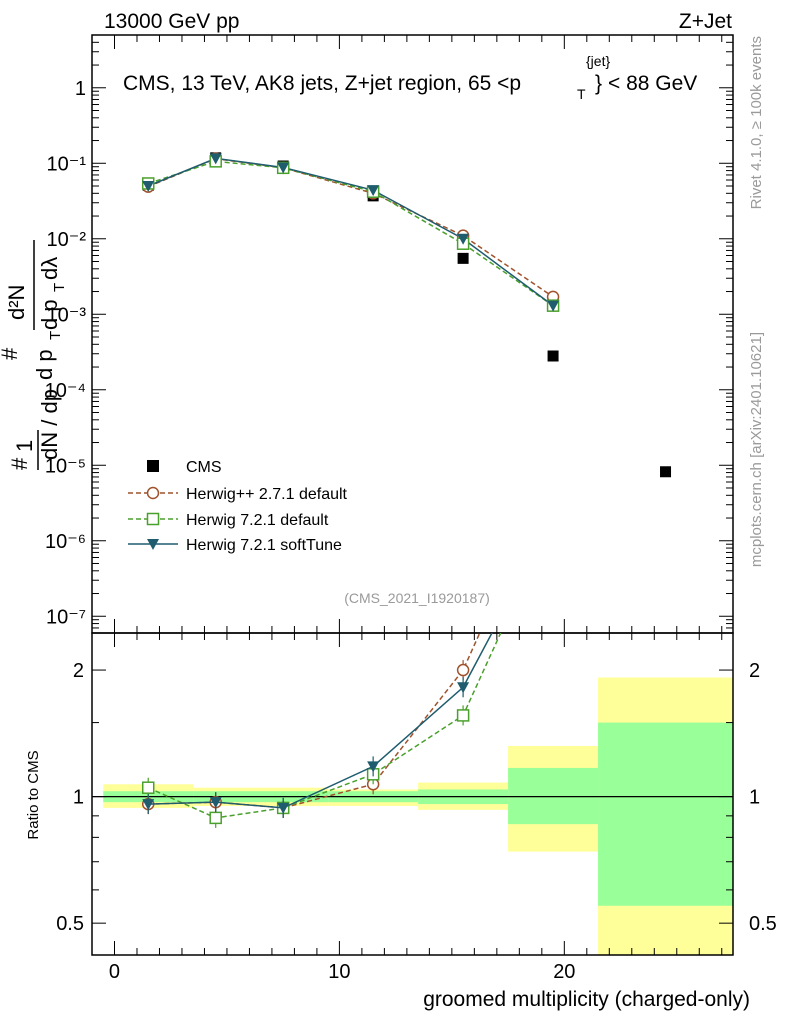 The height and width of the screenshot is (1024, 786). I want to click on ylabel-den: d p, so click(49, 314).